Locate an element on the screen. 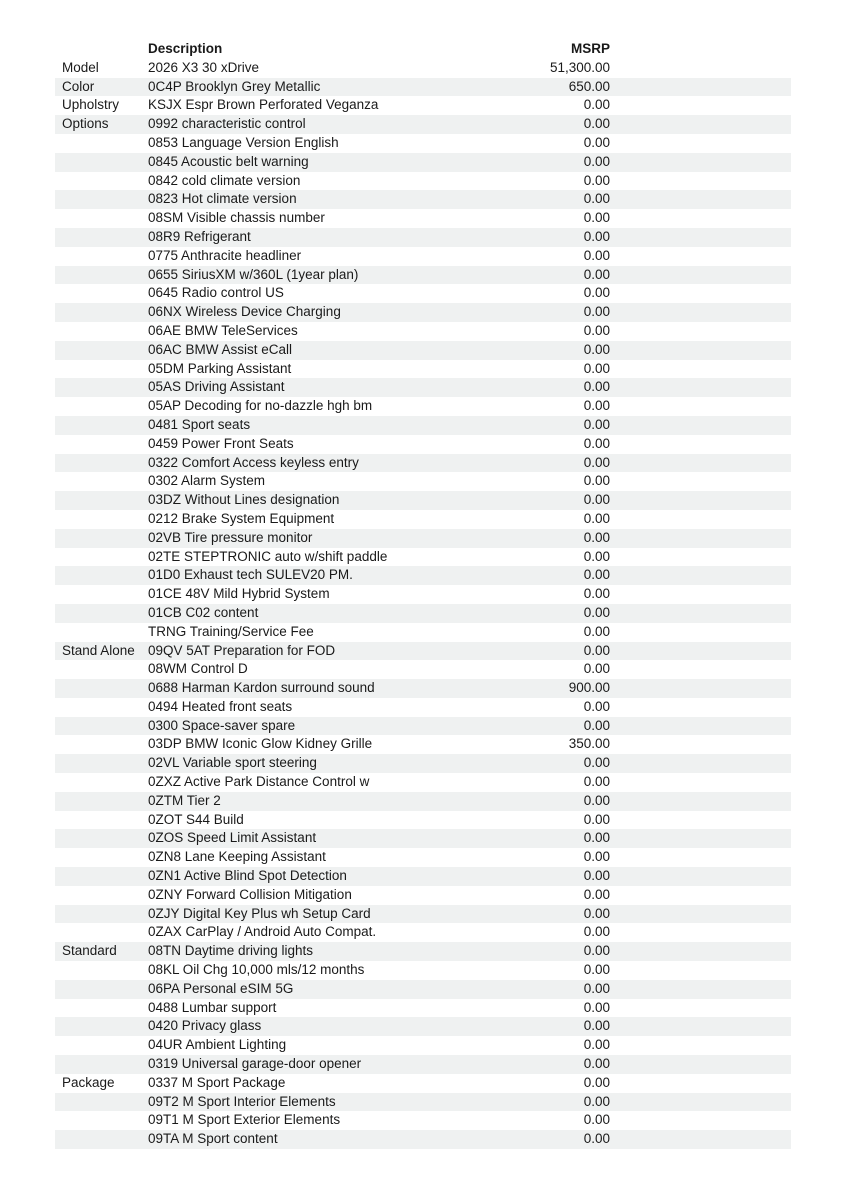 This screenshot has height=1200, width=848. row-description: 01CB C02 content is located at coordinates (203, 612).